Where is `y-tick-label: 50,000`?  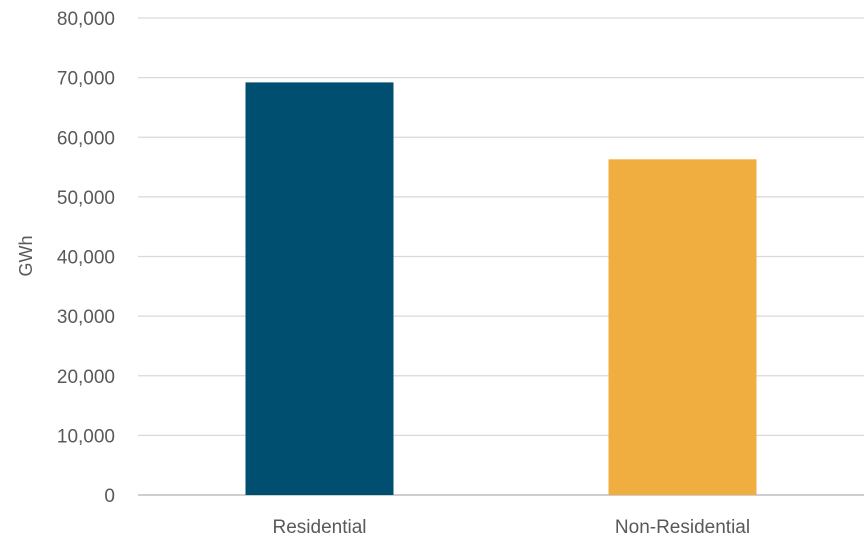
y-tick-label: 50,000 is located at coordinates (86, 198).